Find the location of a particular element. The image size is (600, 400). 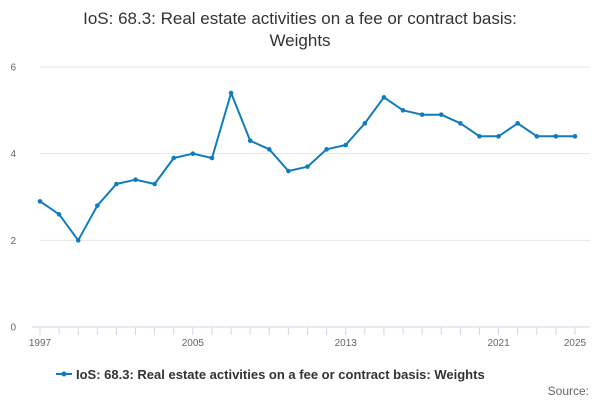

y-tick-label: 0 is located at coordinates (13, 328).